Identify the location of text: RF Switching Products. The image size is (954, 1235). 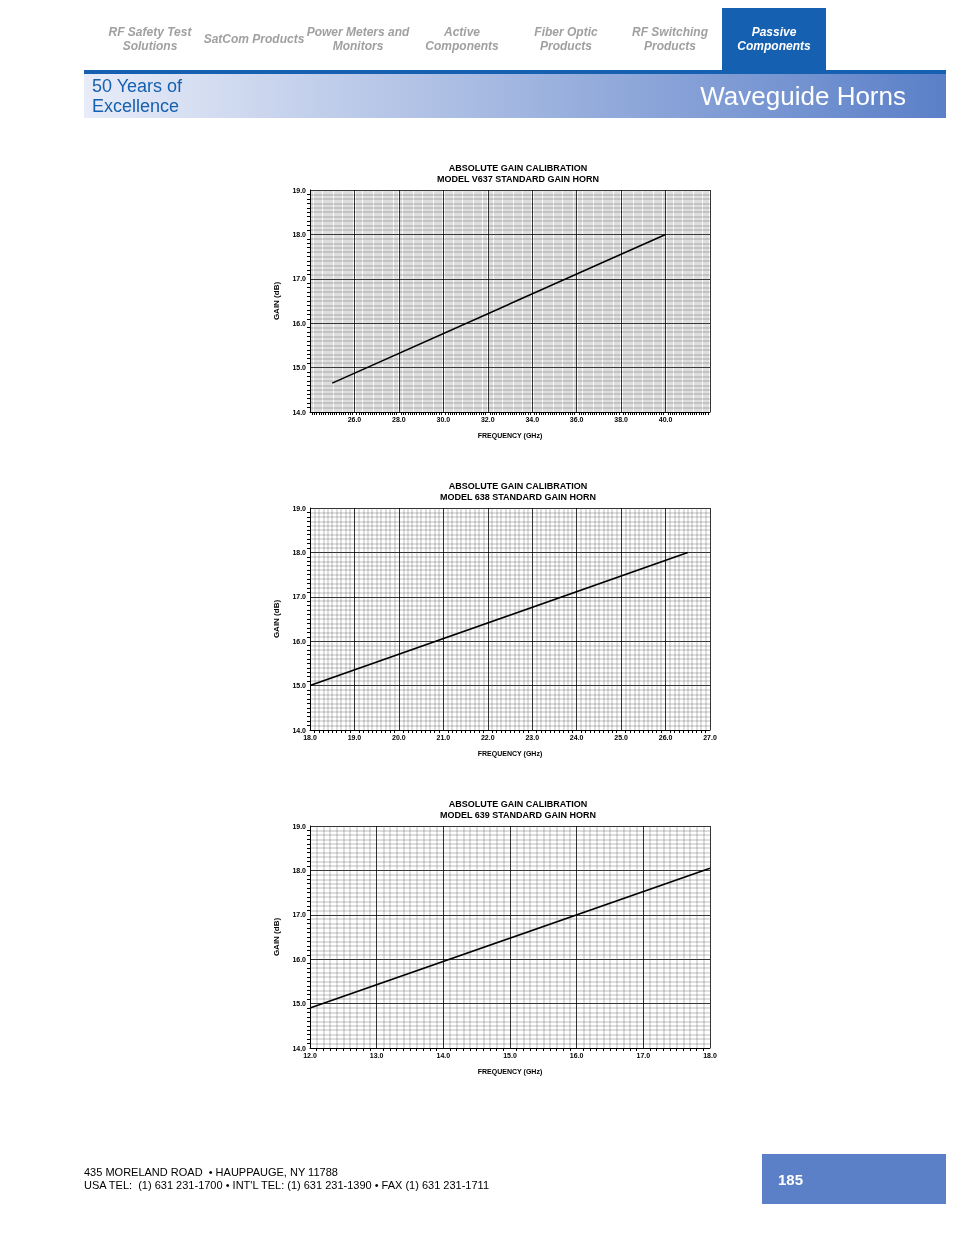
(670, 39).